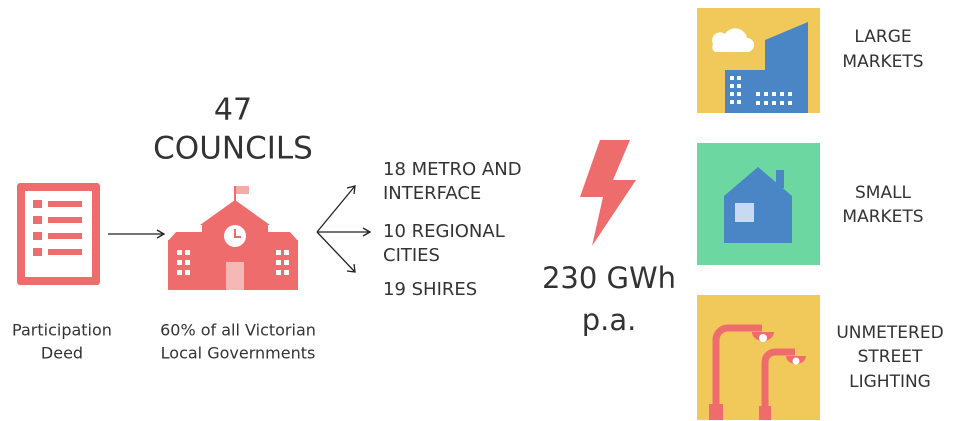  Describe the element at coordinates (758, 357) in the screenshot. I see `street-lighting-icon` at that location.